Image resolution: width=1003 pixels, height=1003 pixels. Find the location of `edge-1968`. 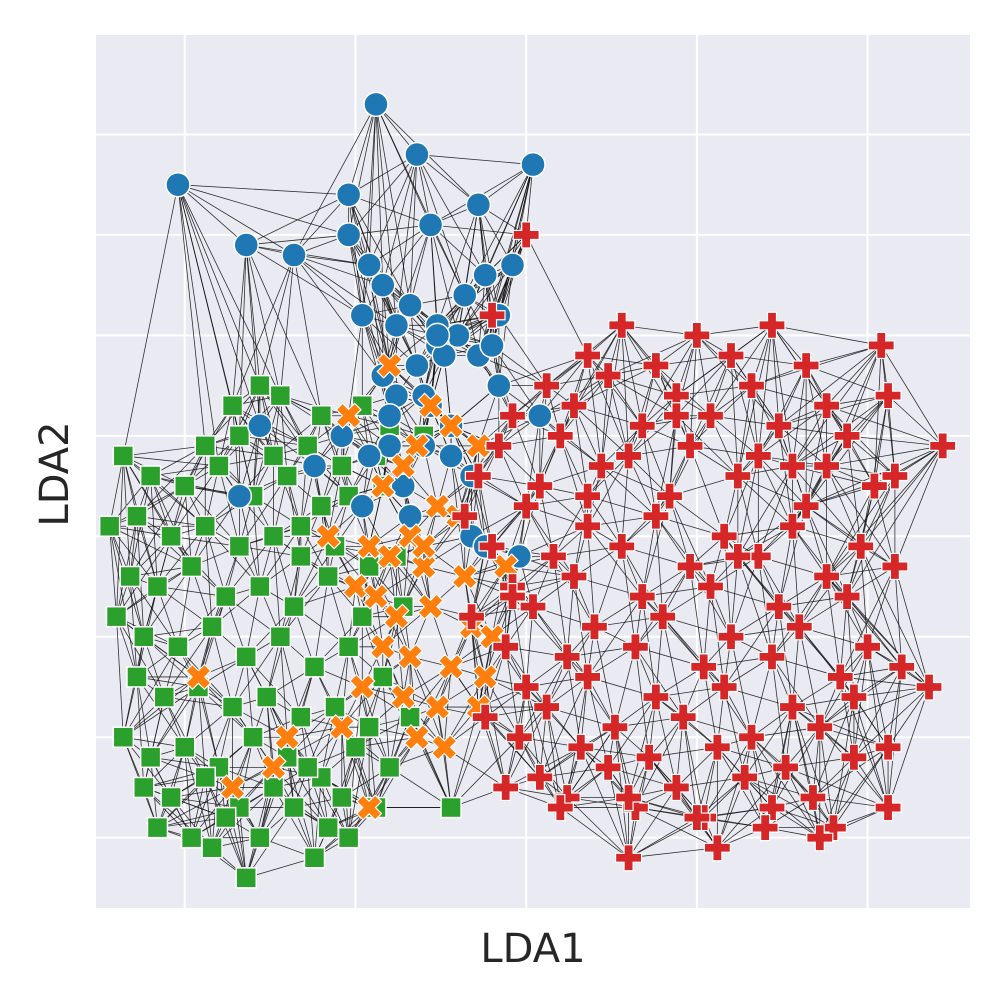

edge-1968 is located at coordinates (878, 727).